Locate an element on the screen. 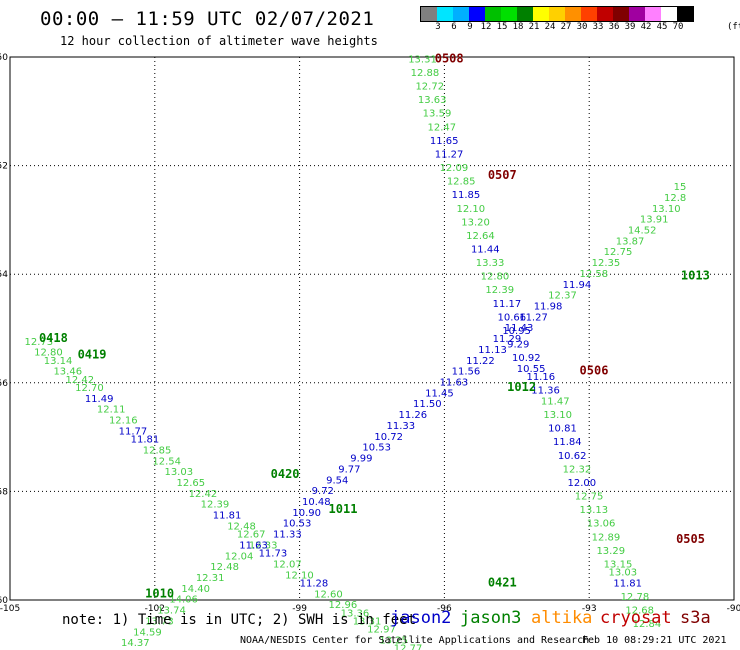  swh-value: 11.65 is located at coordinates (444, 141).